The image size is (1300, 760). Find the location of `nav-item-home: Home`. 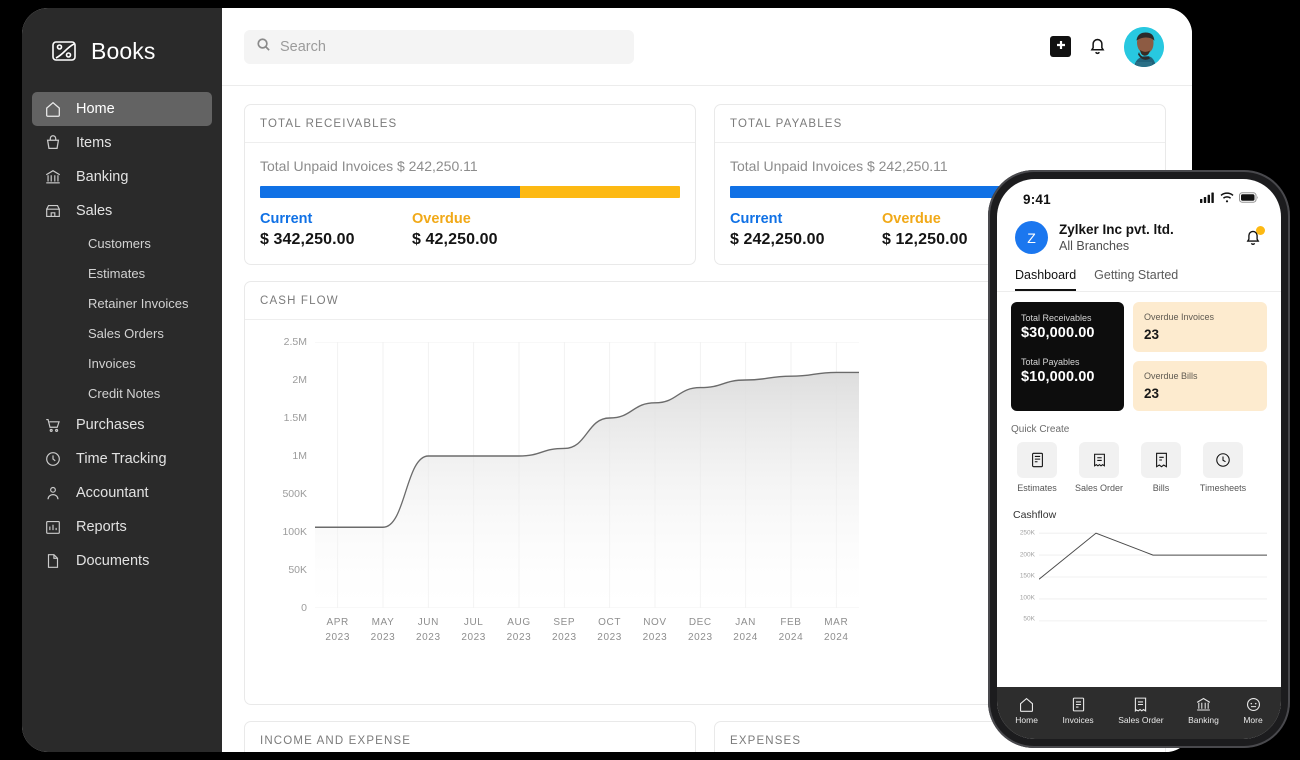

nav-item-home: Home is located at coordinates (1026, 710).